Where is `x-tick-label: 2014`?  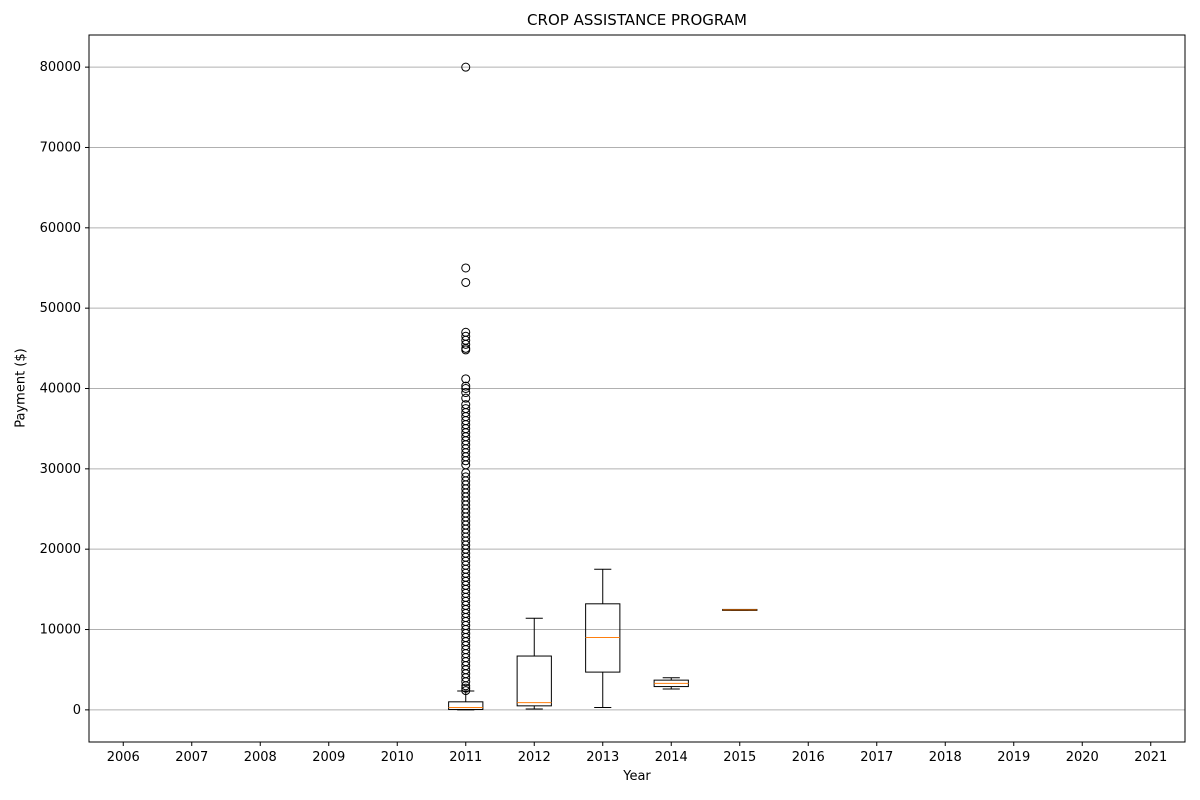
x-tick-label: 2014 is located at coordinates (671, 757).